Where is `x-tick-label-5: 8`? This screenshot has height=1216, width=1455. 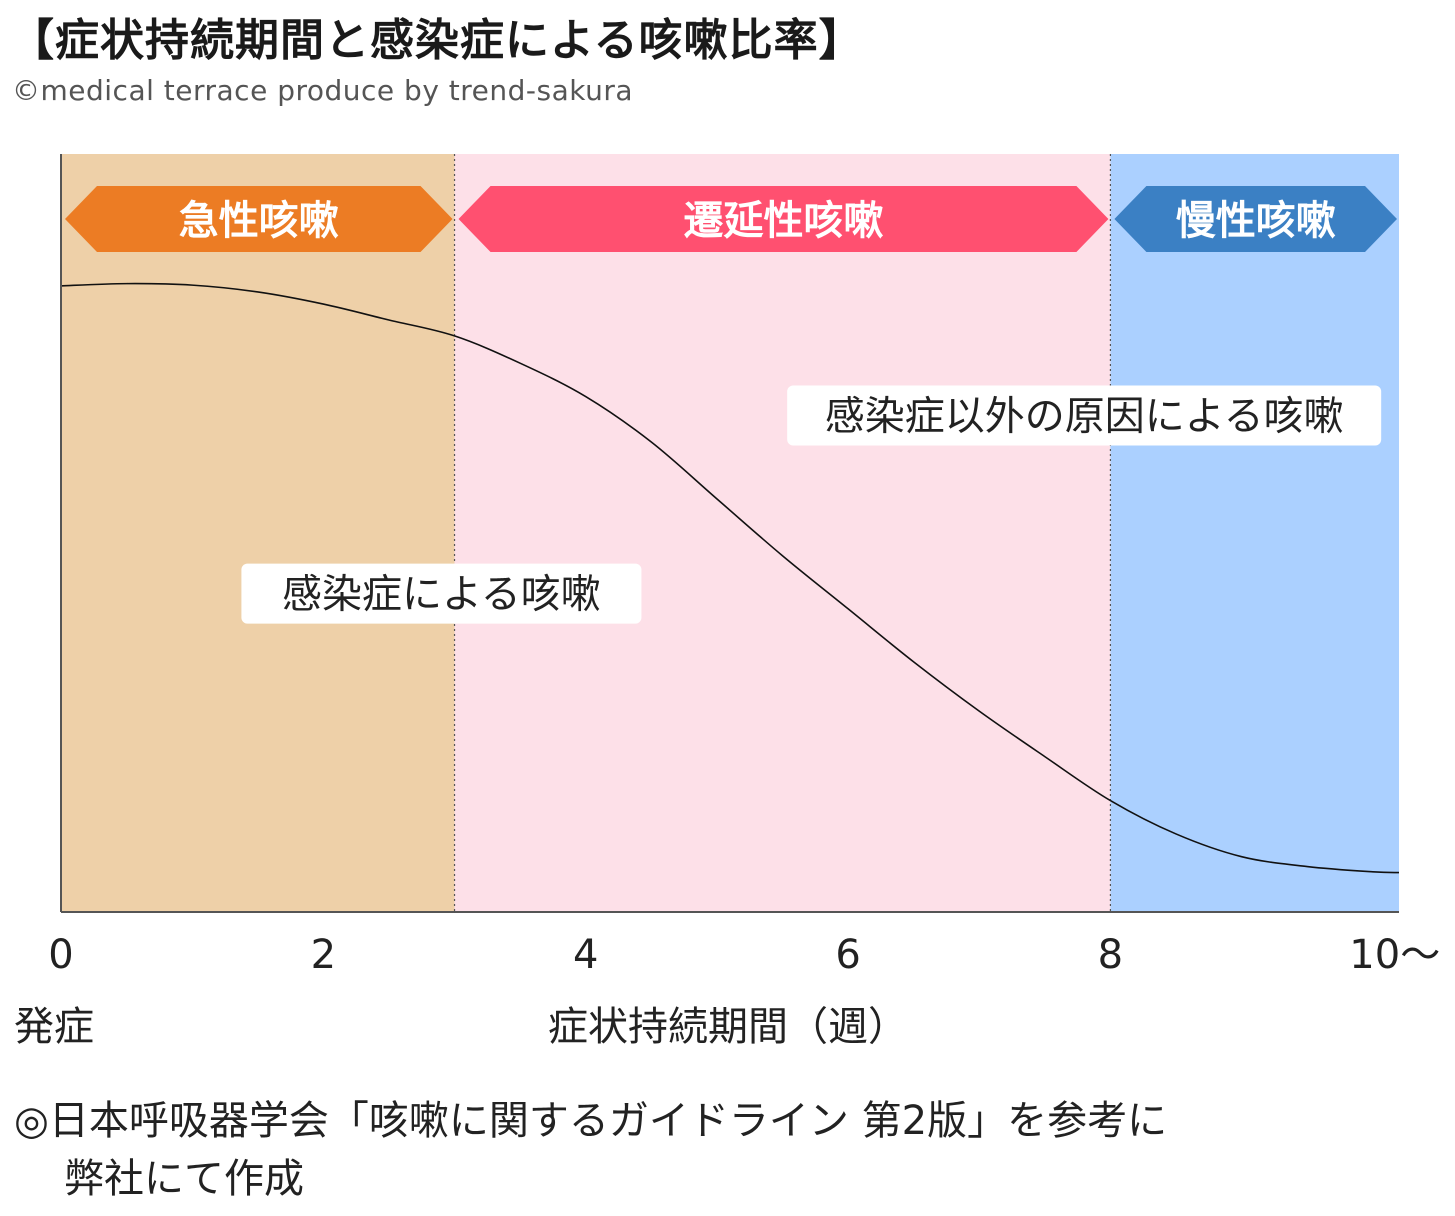
x-tick-label-5: 8 is located at coordinates (1110, 955).